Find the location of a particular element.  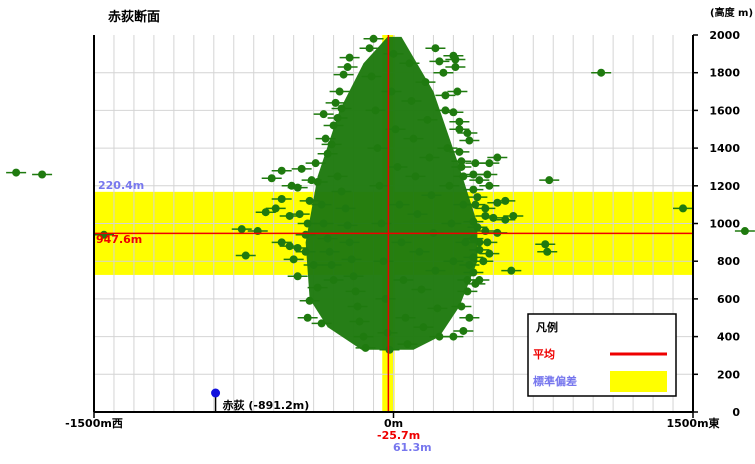

y-tick-label: 1000 is located at coordinates (724, 224).